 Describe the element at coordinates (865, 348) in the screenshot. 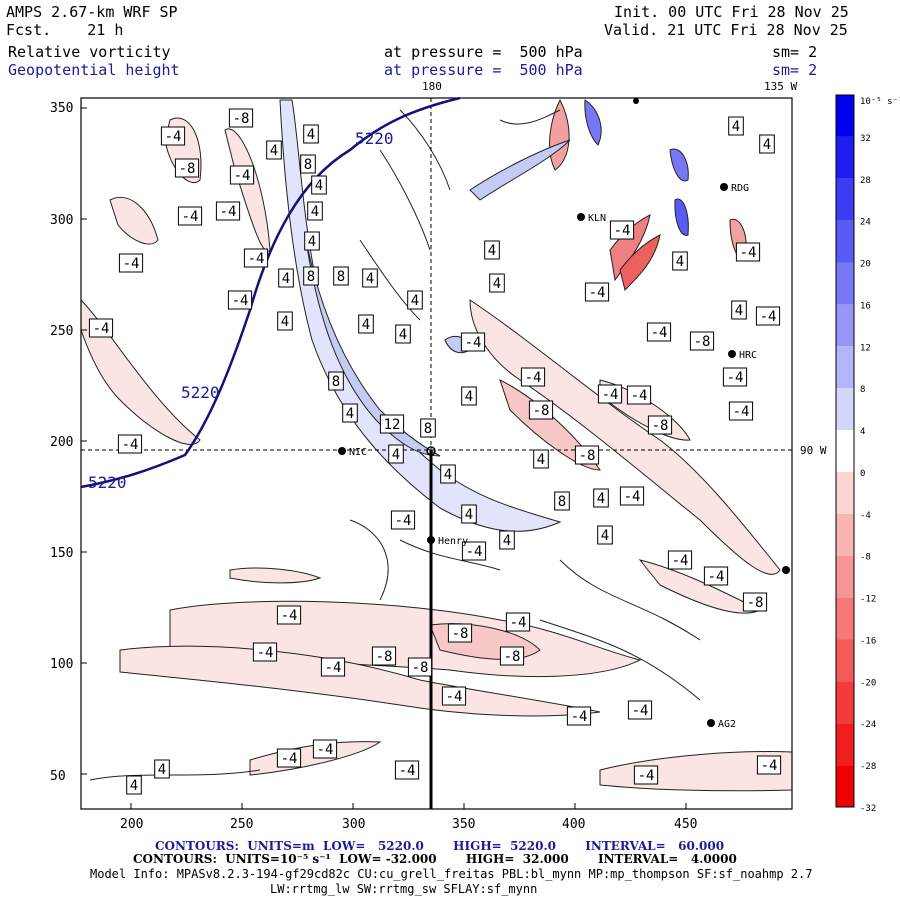

I see `colorbar-label: 12` at that location.